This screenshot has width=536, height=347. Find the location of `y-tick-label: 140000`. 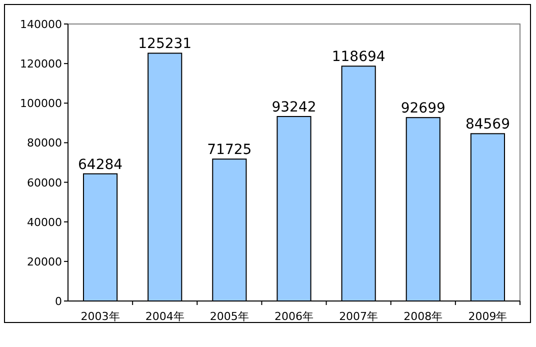

y-tick-label: 140000 is located at coordinates (41, 24).